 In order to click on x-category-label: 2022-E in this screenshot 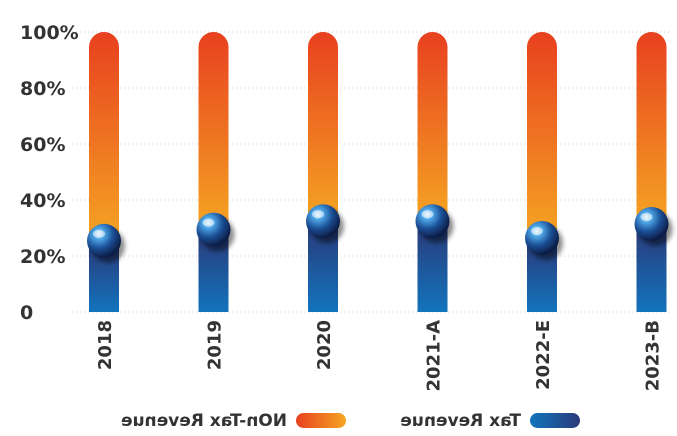, I will do `click(543, 355)`.